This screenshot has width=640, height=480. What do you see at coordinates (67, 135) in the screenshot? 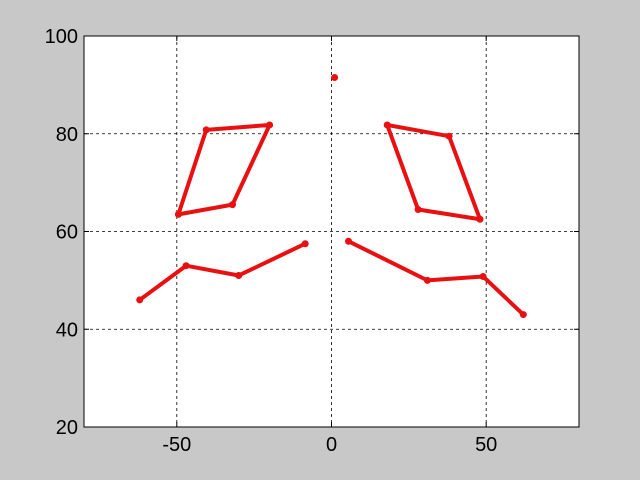
I see `y-tick-label: 80` at bounding box center [67, 135].